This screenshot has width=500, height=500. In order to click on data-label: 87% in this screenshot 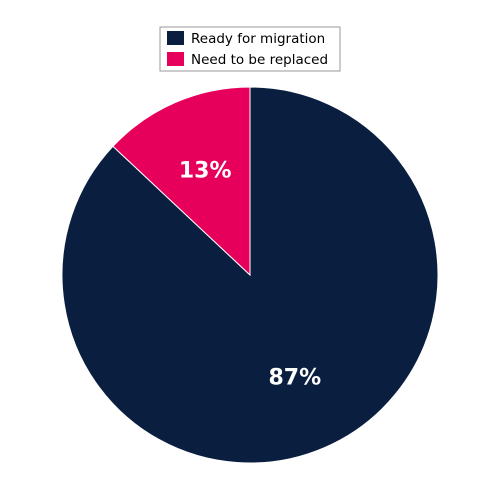, I will do `click(294, 378)`.